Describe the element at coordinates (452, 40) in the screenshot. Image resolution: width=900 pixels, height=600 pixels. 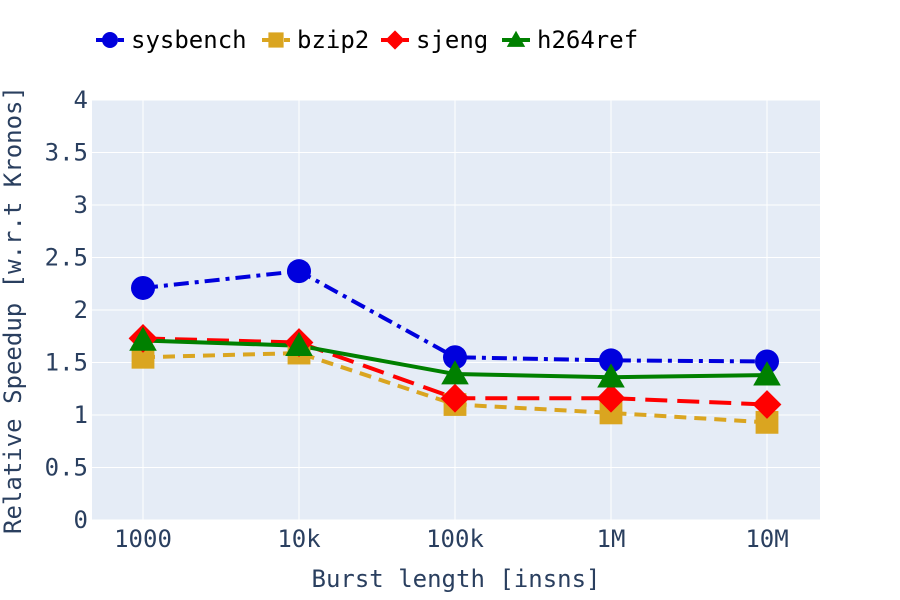
I see `legend-label-sjeng: sjeng` at that location.